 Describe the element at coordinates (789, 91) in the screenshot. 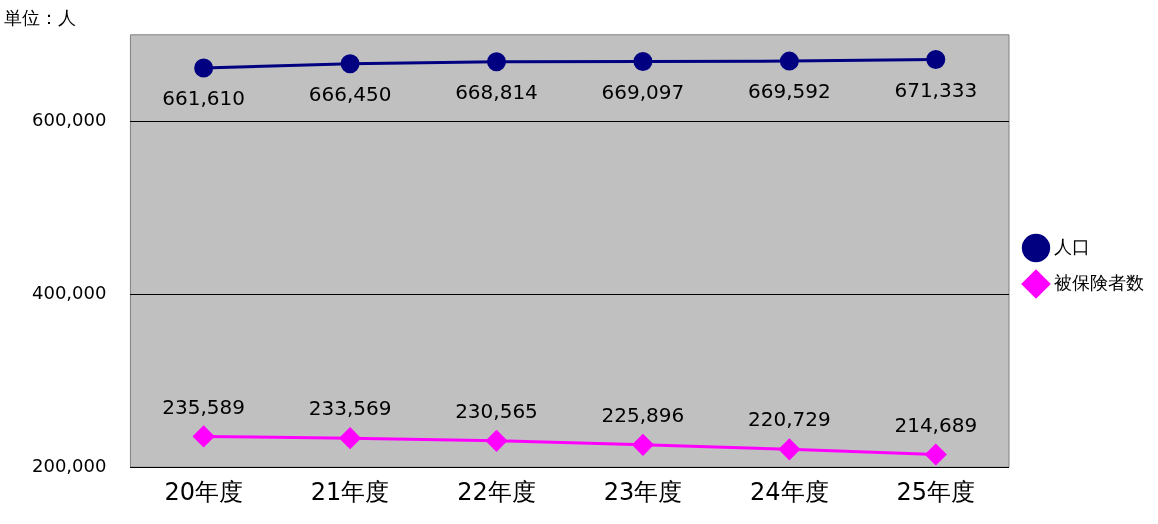

I see `data-label: 669,592` at that location.